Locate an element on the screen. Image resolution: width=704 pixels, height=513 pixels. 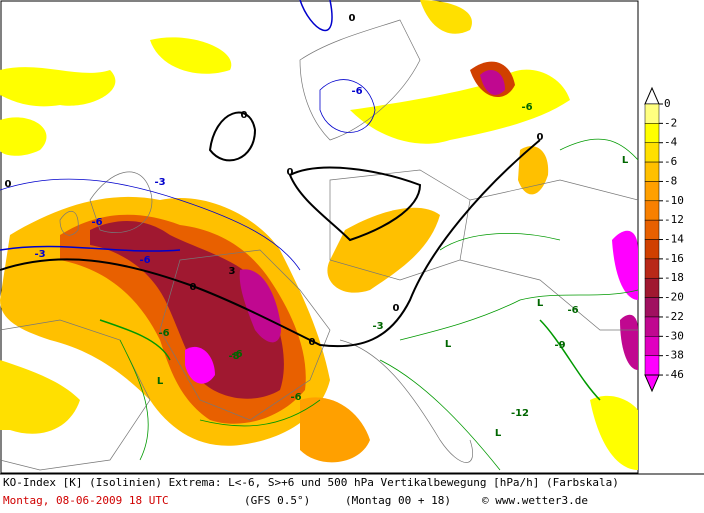
scale-label: -16 is located at coordinates (674, 258).